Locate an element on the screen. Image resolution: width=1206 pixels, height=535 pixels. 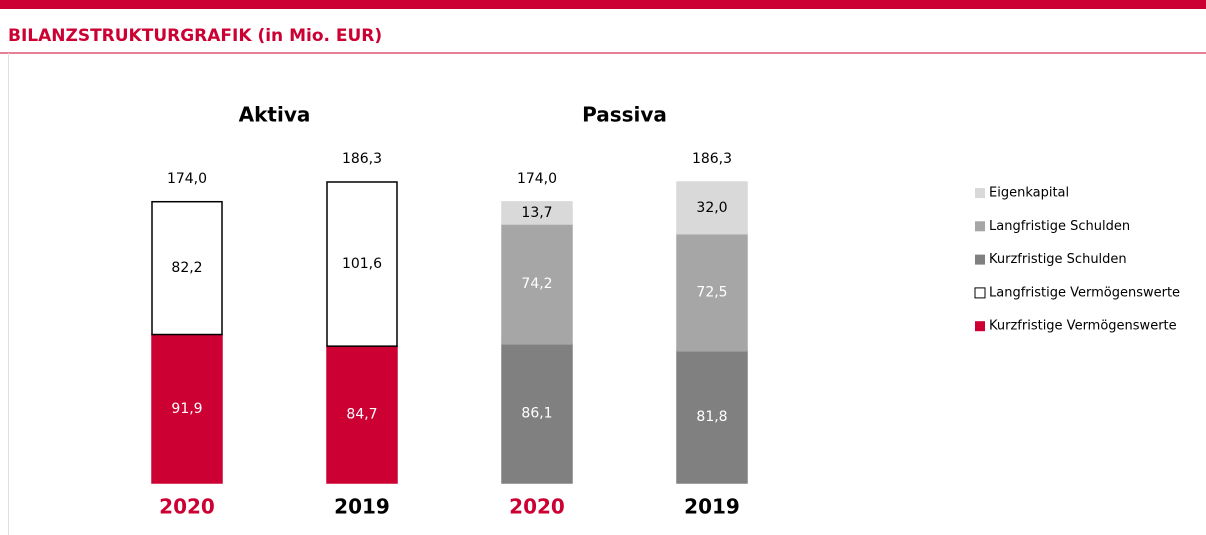
data-label: 84,7 is located at coordinates (361, 415).